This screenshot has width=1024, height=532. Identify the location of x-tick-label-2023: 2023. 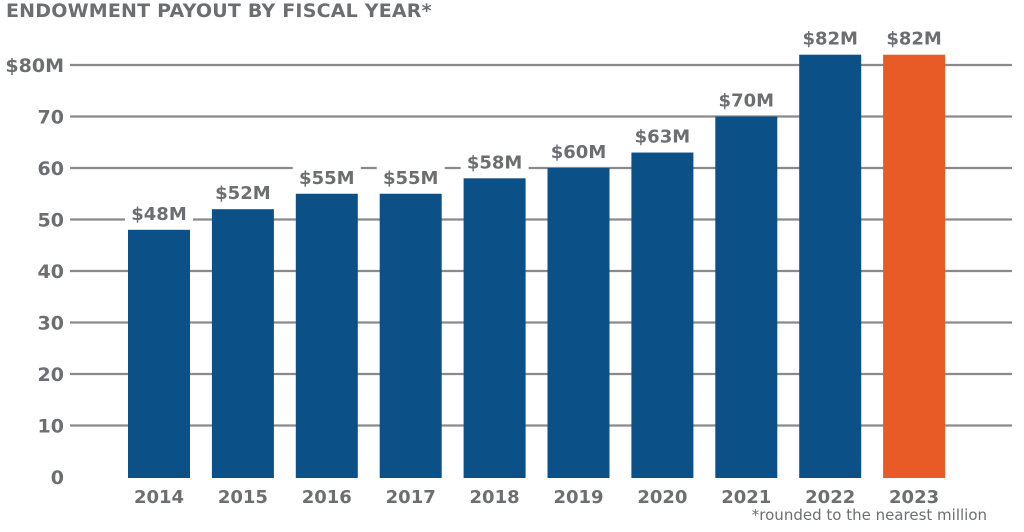
(914, 497).